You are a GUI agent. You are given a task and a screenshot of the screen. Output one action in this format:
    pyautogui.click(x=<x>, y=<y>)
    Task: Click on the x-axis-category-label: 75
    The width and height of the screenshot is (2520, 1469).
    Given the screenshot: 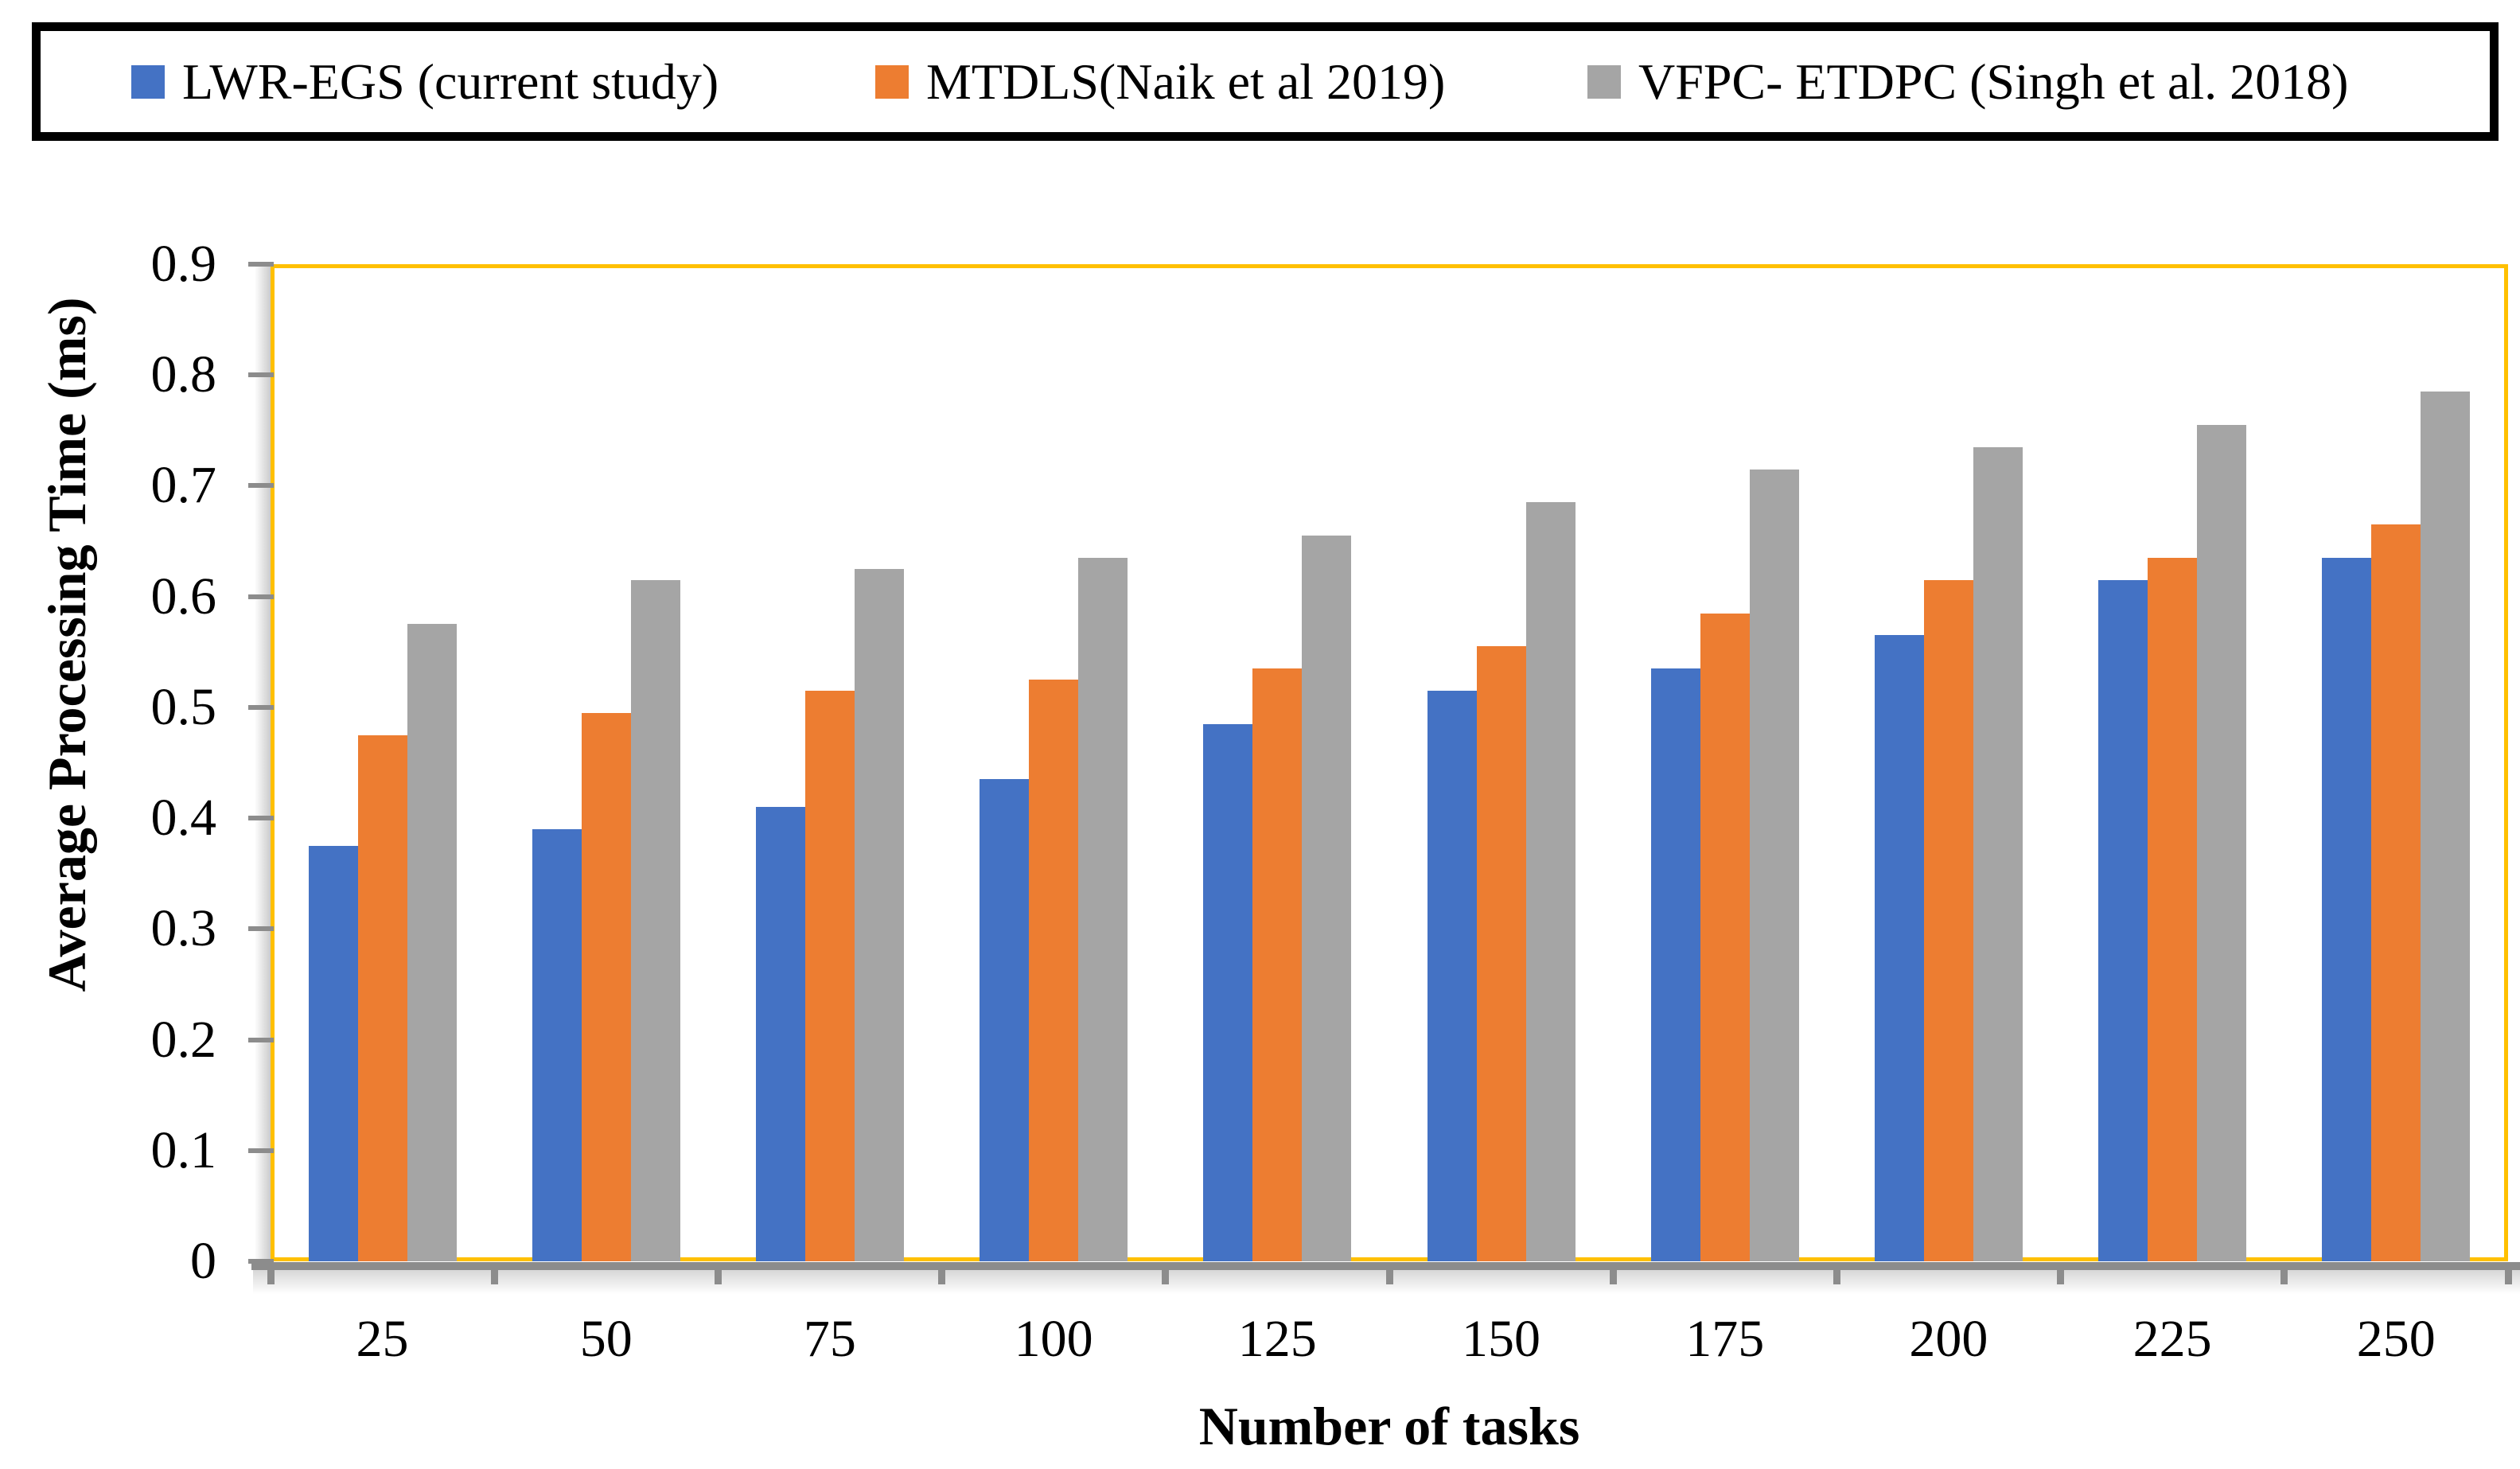 What is the action you would take?
    pyautogui.click(x=829, y=1339)
    